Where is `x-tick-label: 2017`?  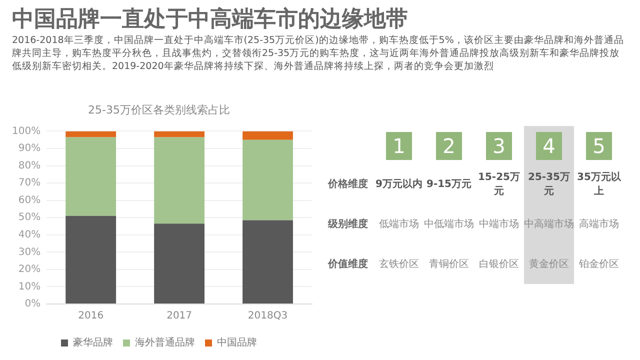
x-tick-label: 2017 is located at coordinates (179, 316).